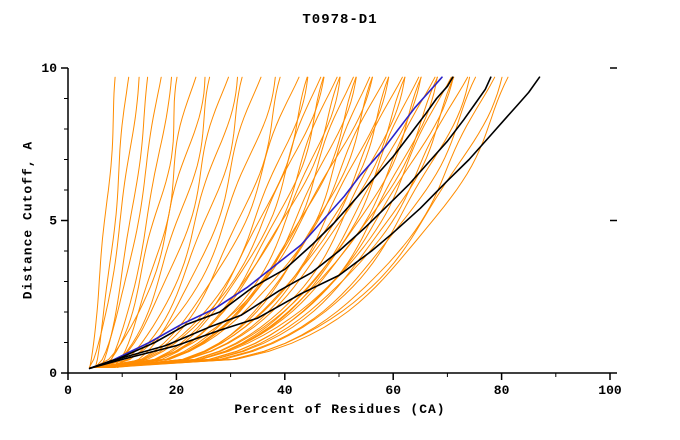 The height and width of the screenshot is (440, 680). What do you see at coordinates (28, 220) in the screenshot?
I see `y-axis-label: Distance Cutoff, A` at bounding box center [28, 220].